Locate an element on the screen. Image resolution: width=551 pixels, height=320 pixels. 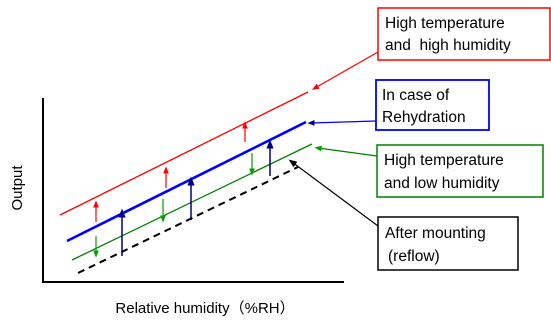
x-axis-label: Relative humidity（%RH） is located at coordinates (204, 308).